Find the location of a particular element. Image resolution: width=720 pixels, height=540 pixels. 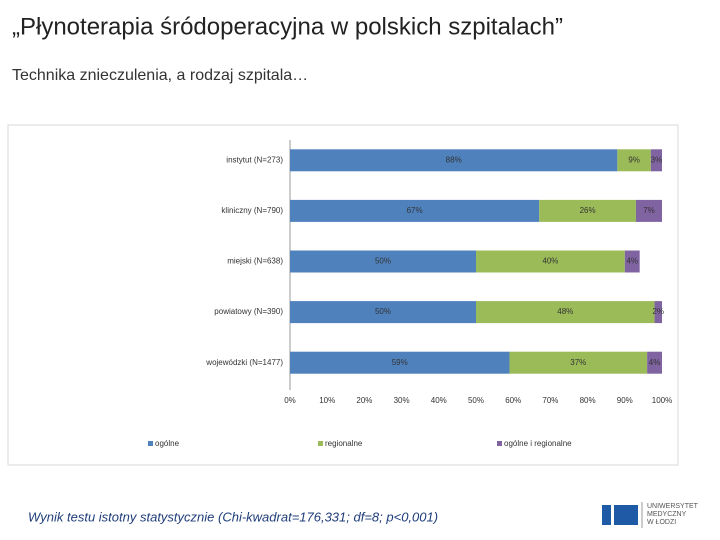

data-label: 9% is located at coordinates (634, 159).